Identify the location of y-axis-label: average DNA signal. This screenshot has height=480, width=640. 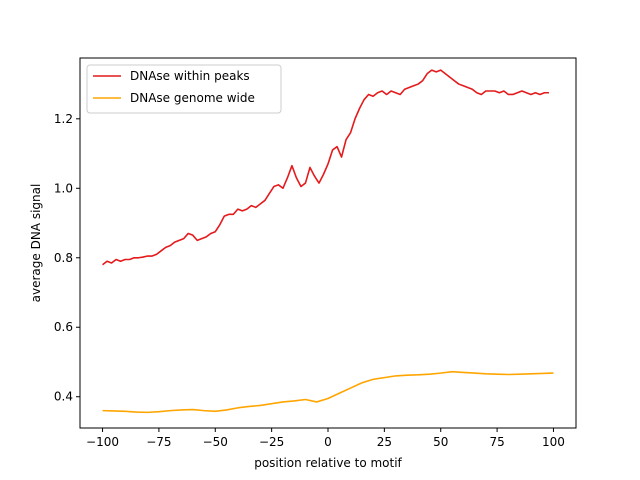
(36, 243).